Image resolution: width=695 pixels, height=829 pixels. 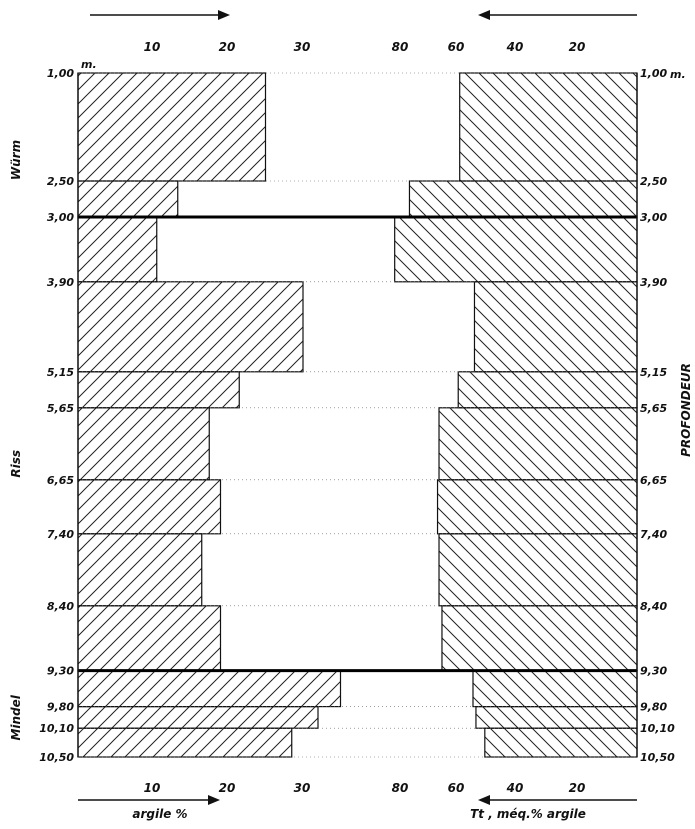 What do you see at coordinates (678, 74) in the screenshot?
I see `depth-unit-right: m.` at bounding box center [678, 74].